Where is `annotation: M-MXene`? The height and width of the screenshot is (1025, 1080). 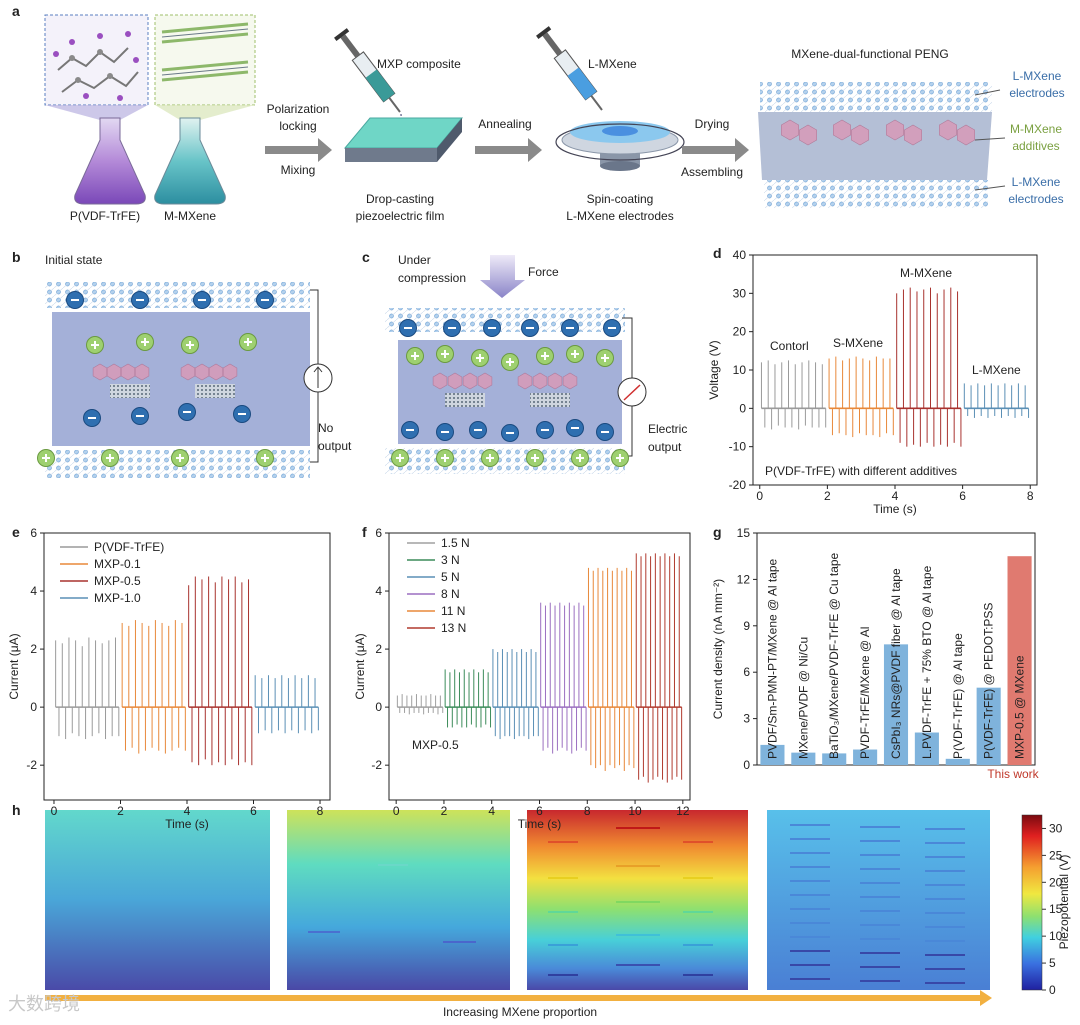
annotation: M-MXene is located at coordinates (926, 273).